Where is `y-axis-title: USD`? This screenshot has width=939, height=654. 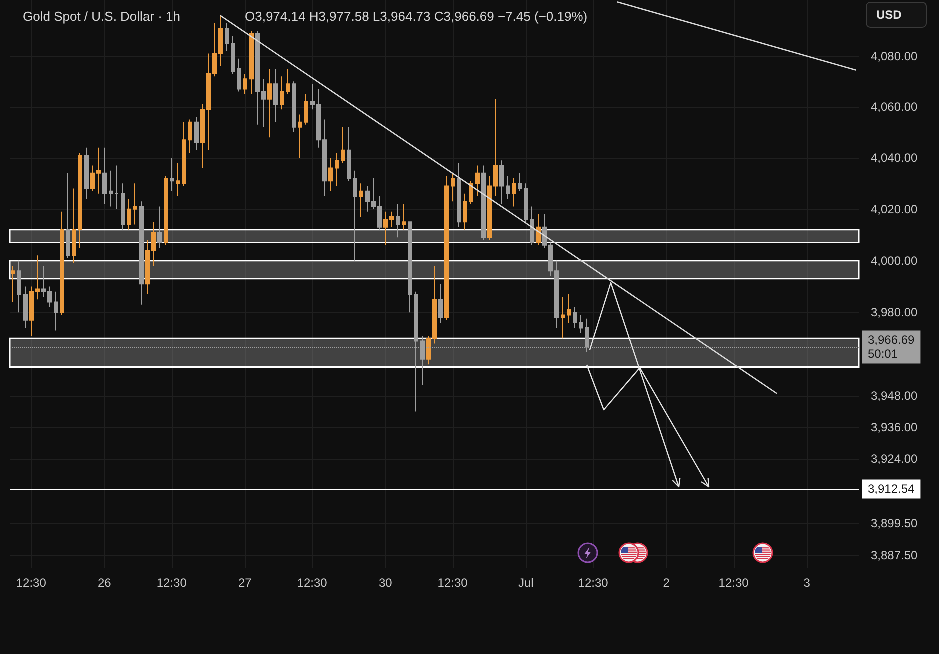
y-axis-title: USD is located at coordinates (889, 15).